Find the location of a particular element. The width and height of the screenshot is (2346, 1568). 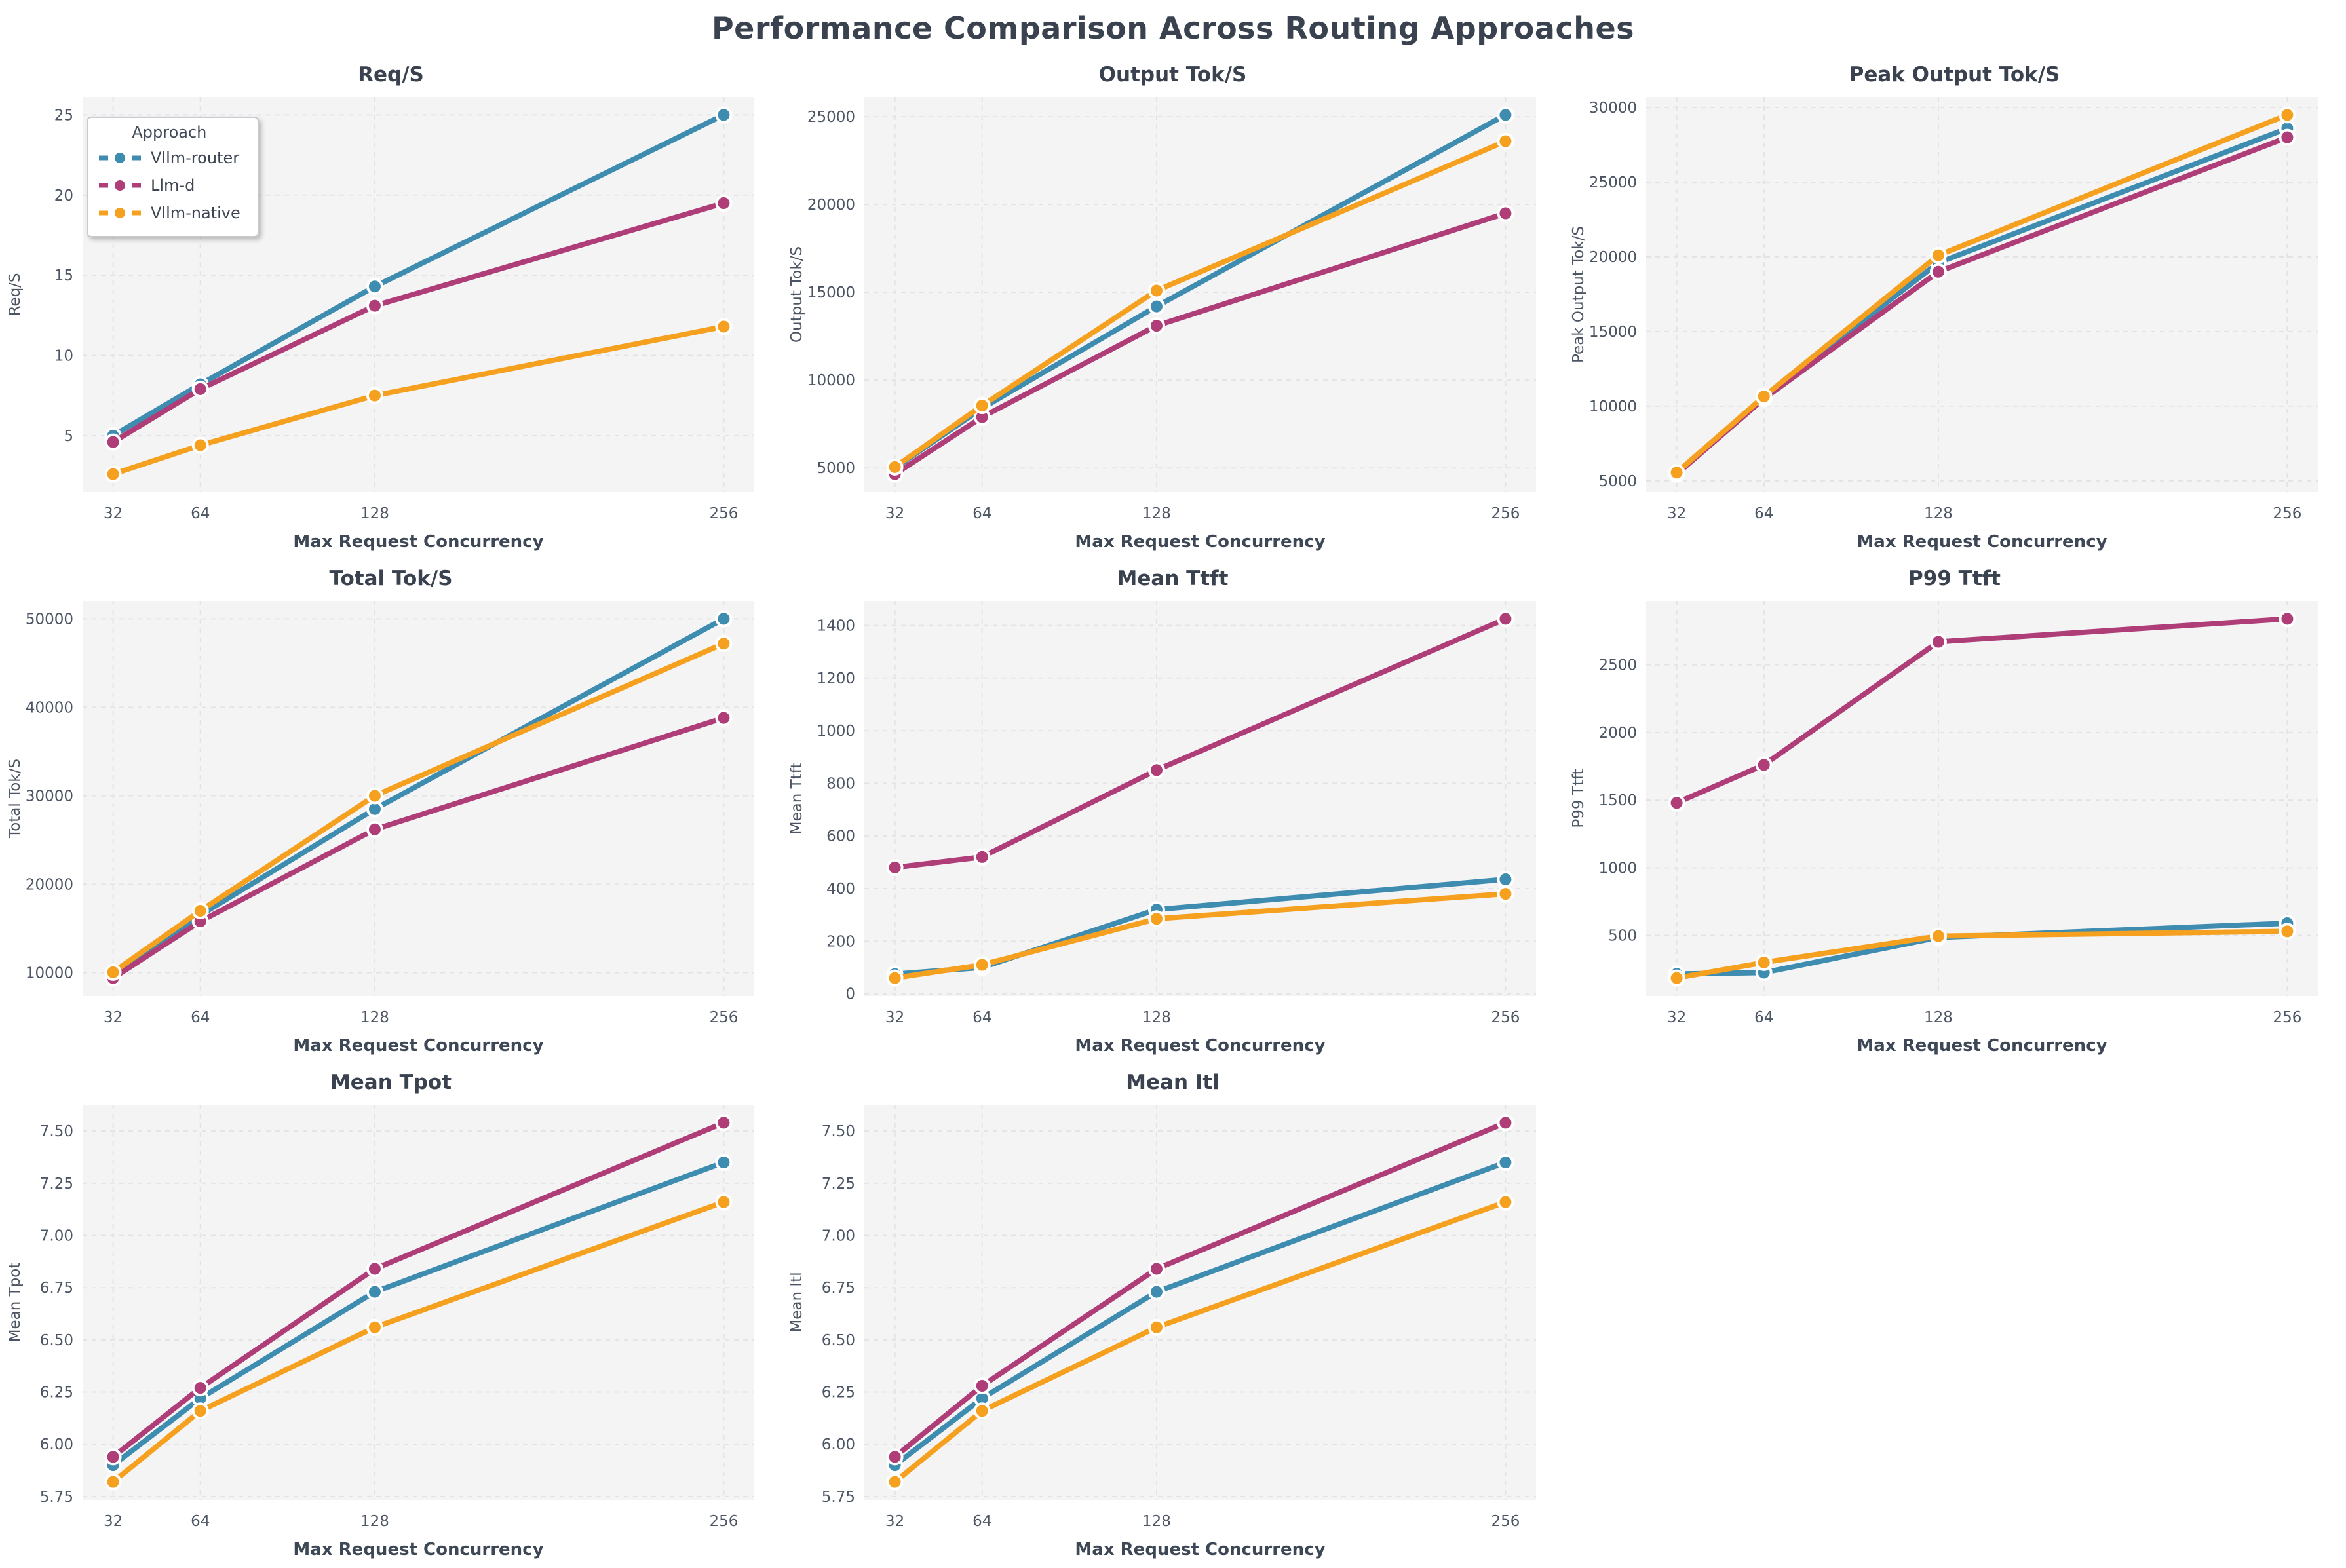

chart-title: Total Tok/S is located at coordinates (391, 579).